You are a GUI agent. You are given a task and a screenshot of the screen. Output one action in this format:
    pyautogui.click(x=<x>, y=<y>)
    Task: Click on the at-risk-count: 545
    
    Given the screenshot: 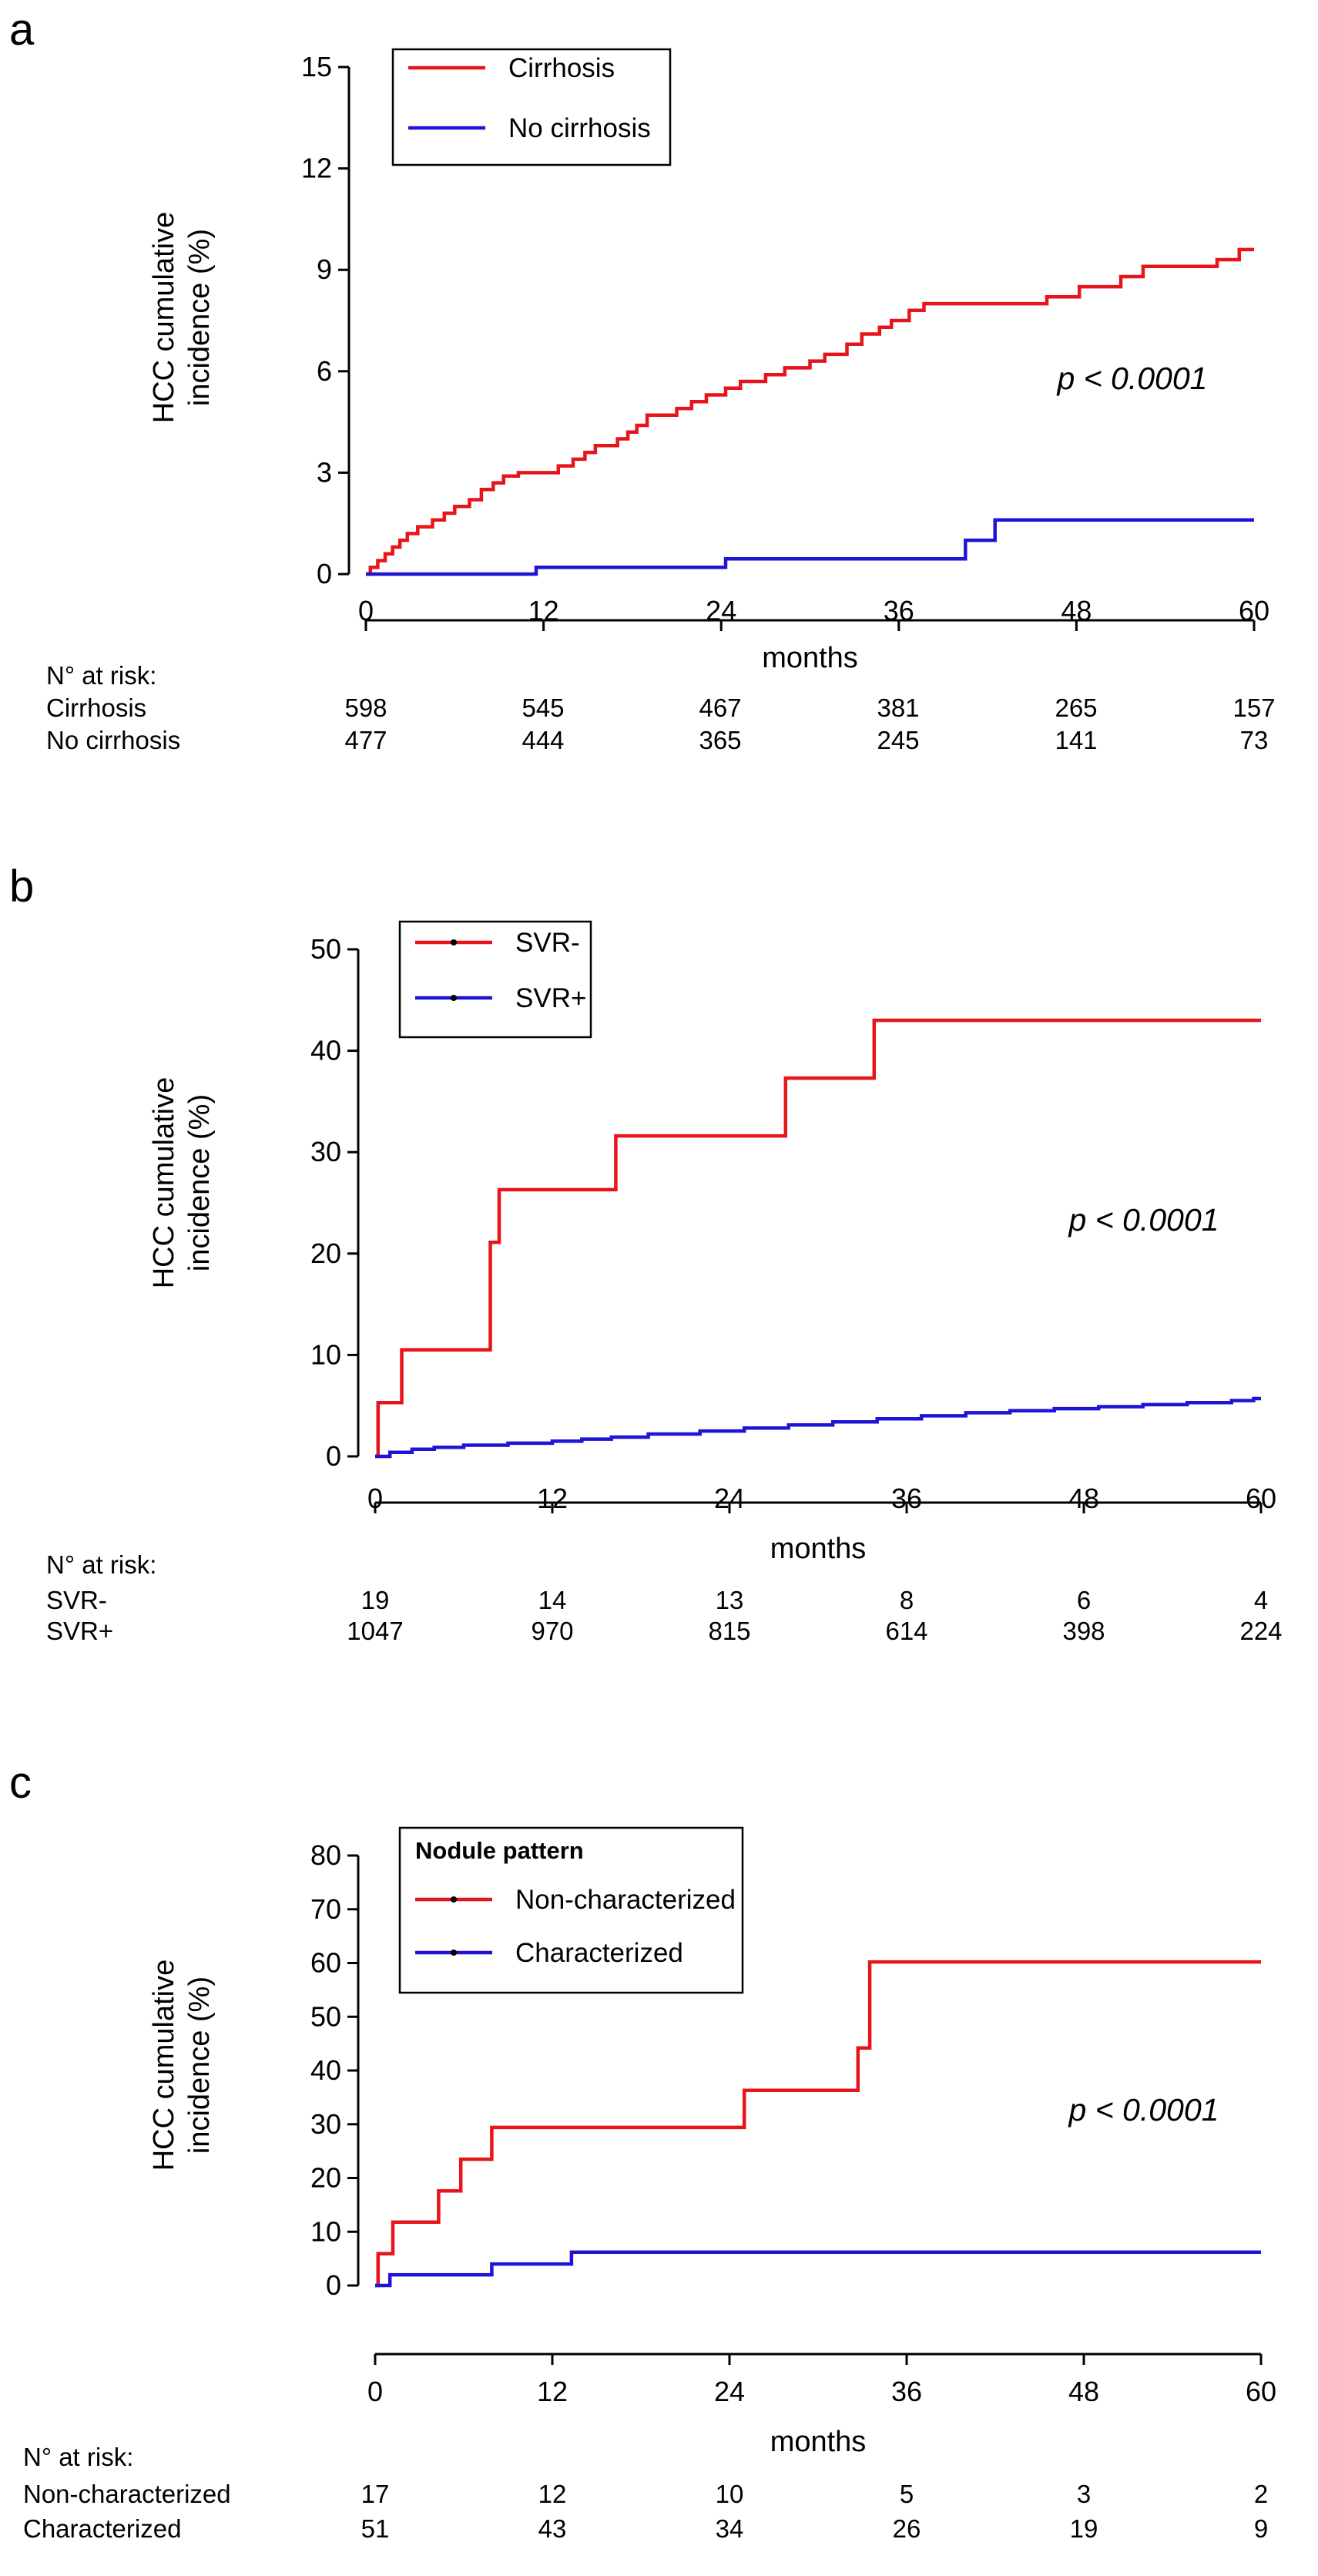 What is the action you would take?
    pyautogui.click(x=542, y=708)
    